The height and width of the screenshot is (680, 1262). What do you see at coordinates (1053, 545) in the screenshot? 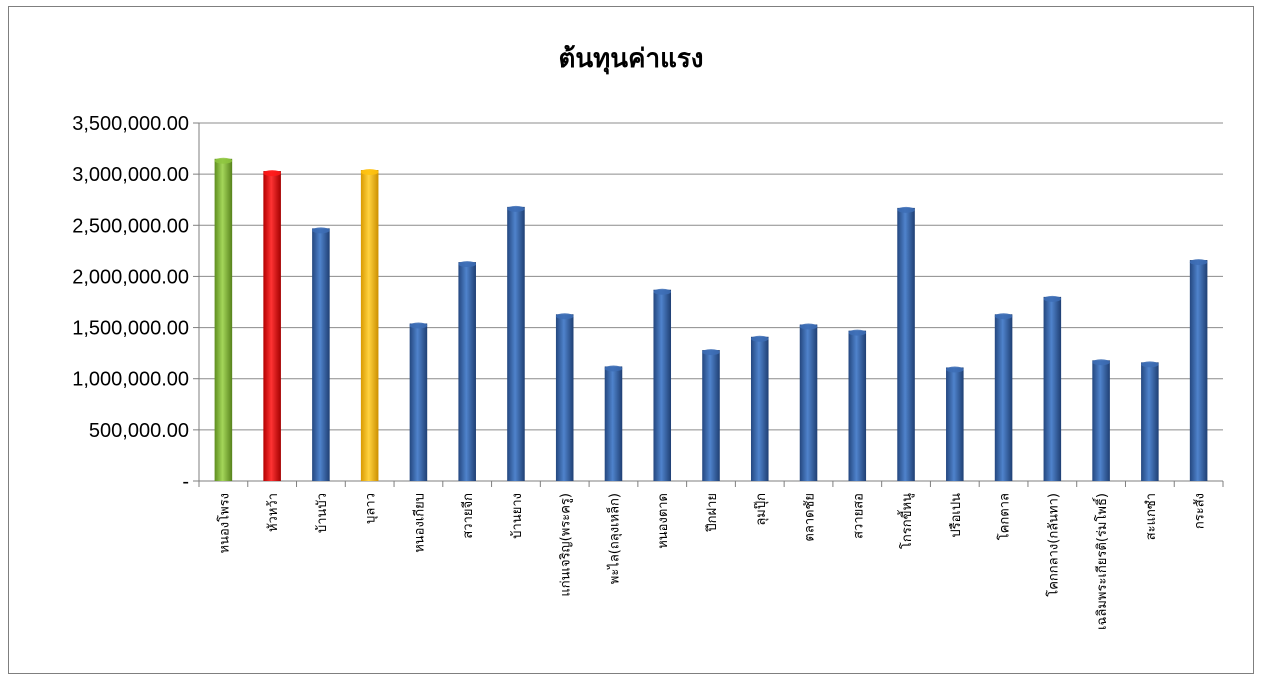
I see `x-tick-label: โคกกลาง(กลันทา)` at bounding box center [1053, 545].